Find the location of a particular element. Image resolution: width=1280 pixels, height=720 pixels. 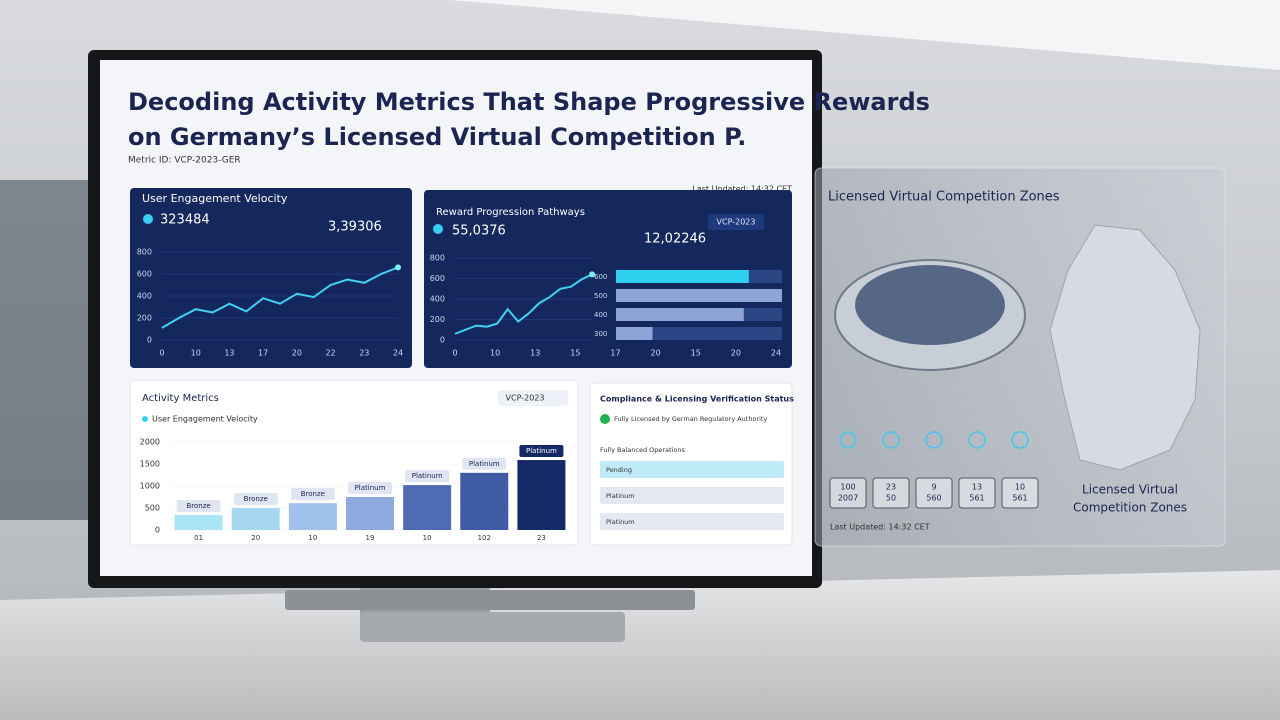

panel-title: Reward Progression Pathways is located at coordinates (510, 212).